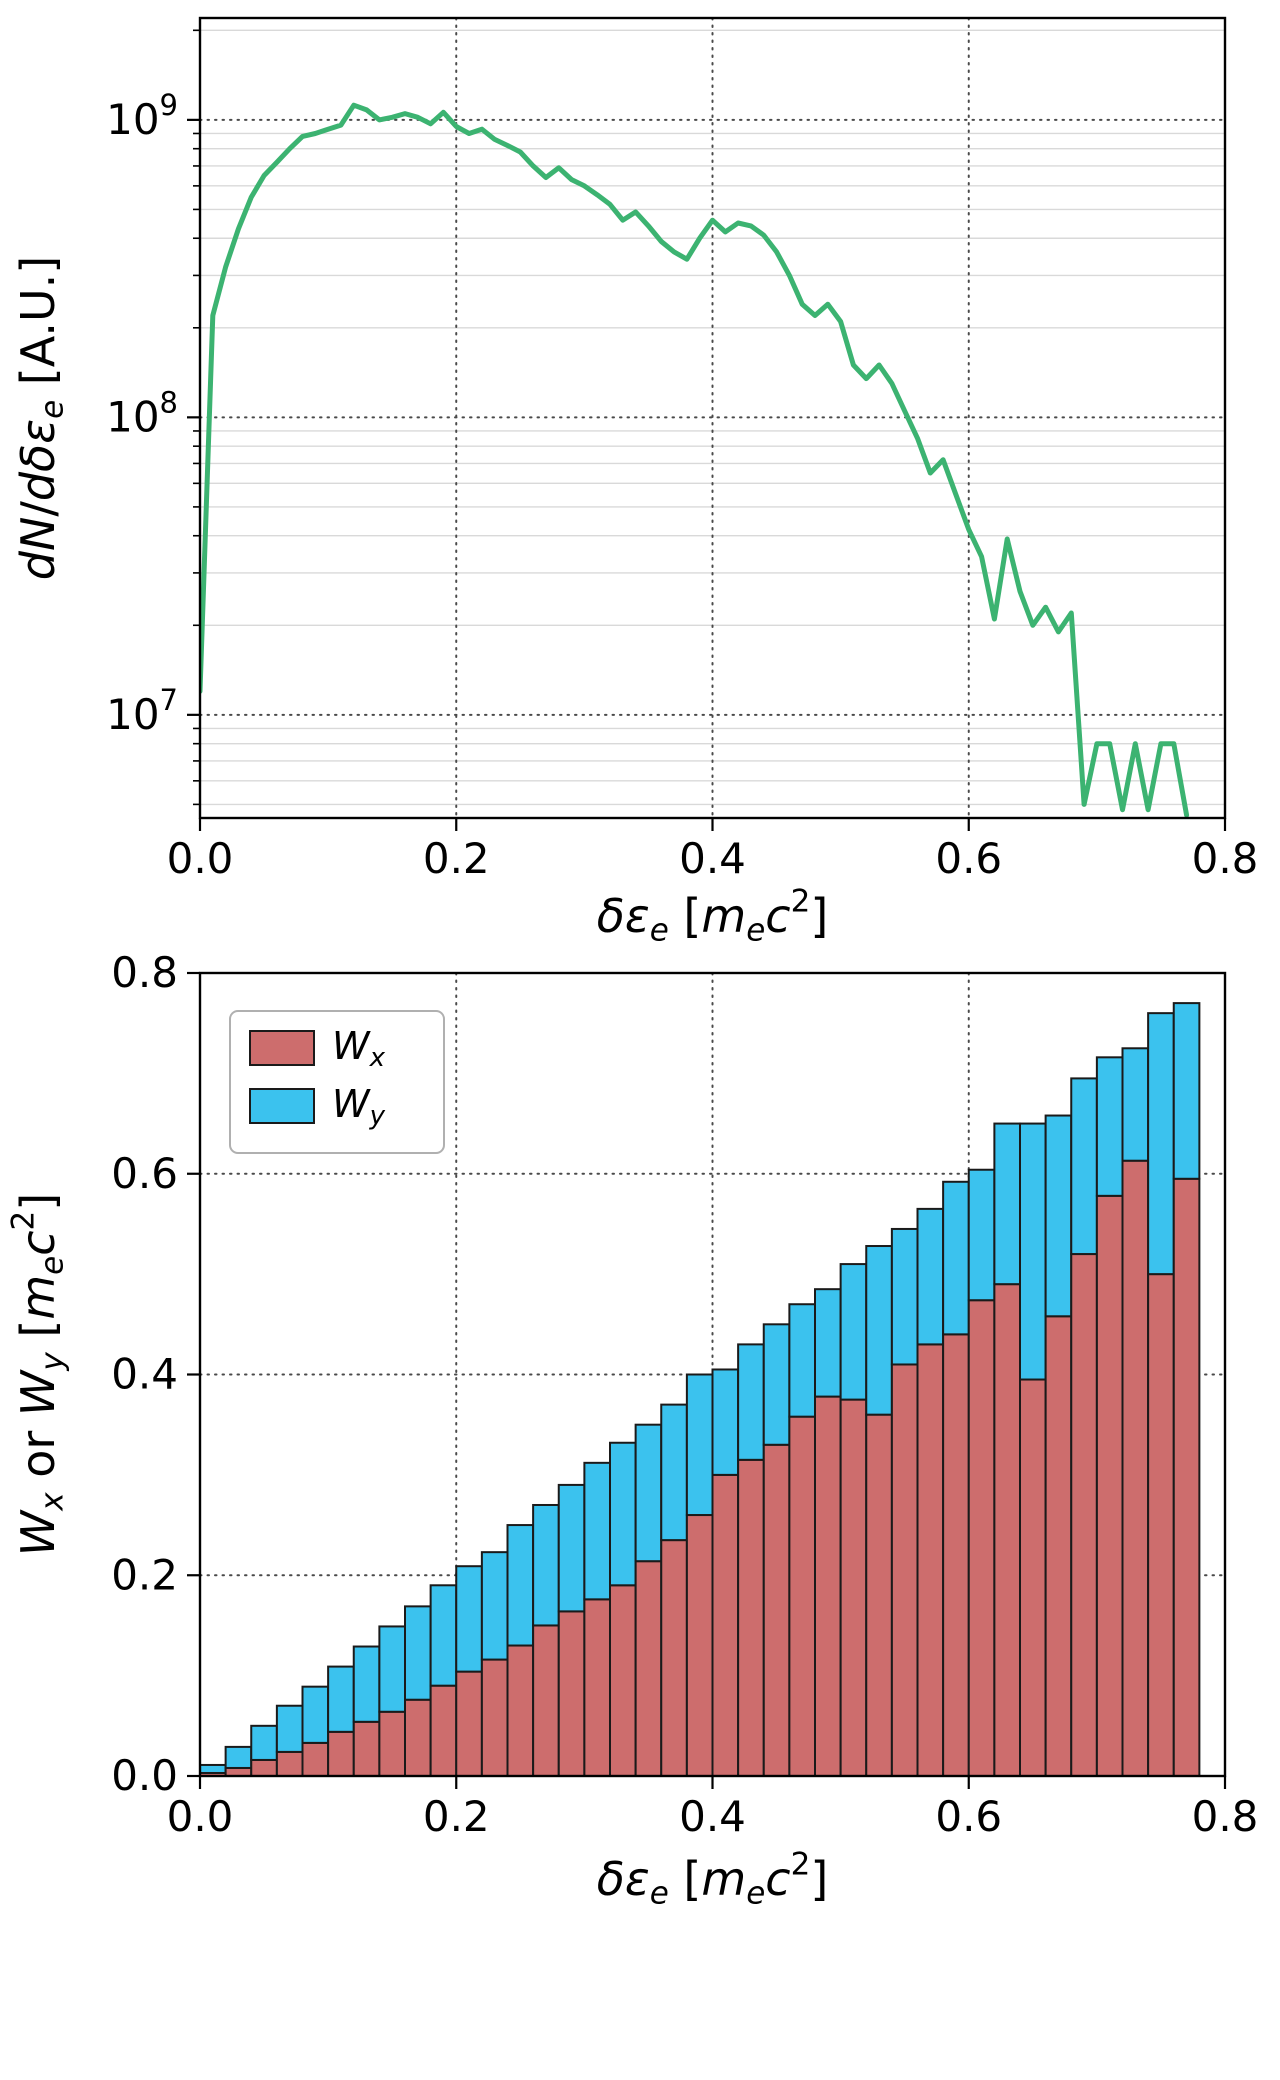  Describe the element at coordinates (144, 1574) in the screenshot. I see `y-tick-label: 0.2` at that location.